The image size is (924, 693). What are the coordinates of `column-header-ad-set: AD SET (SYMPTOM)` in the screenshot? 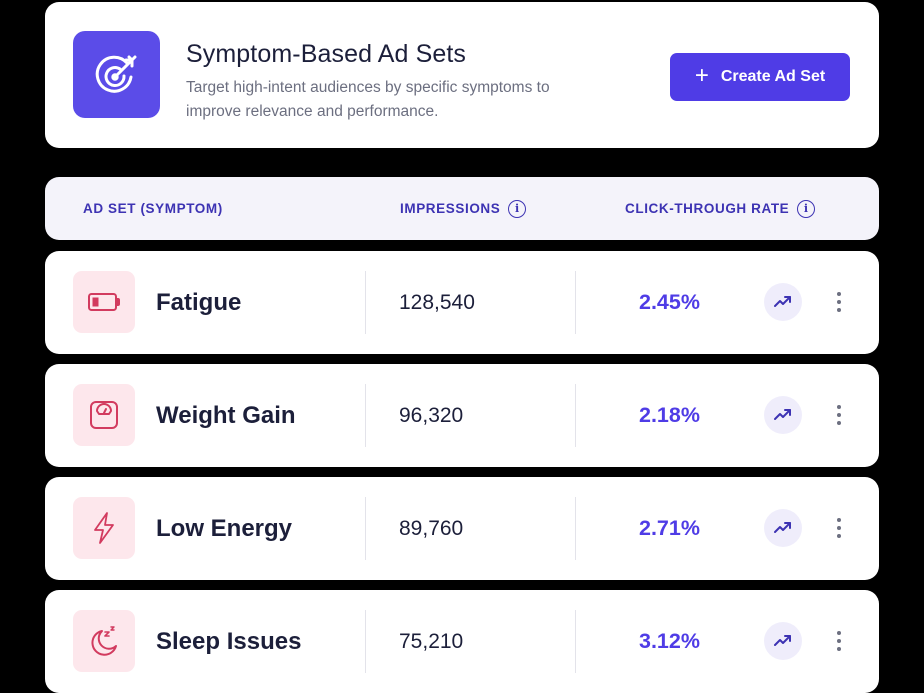 It's located at (153, 208).